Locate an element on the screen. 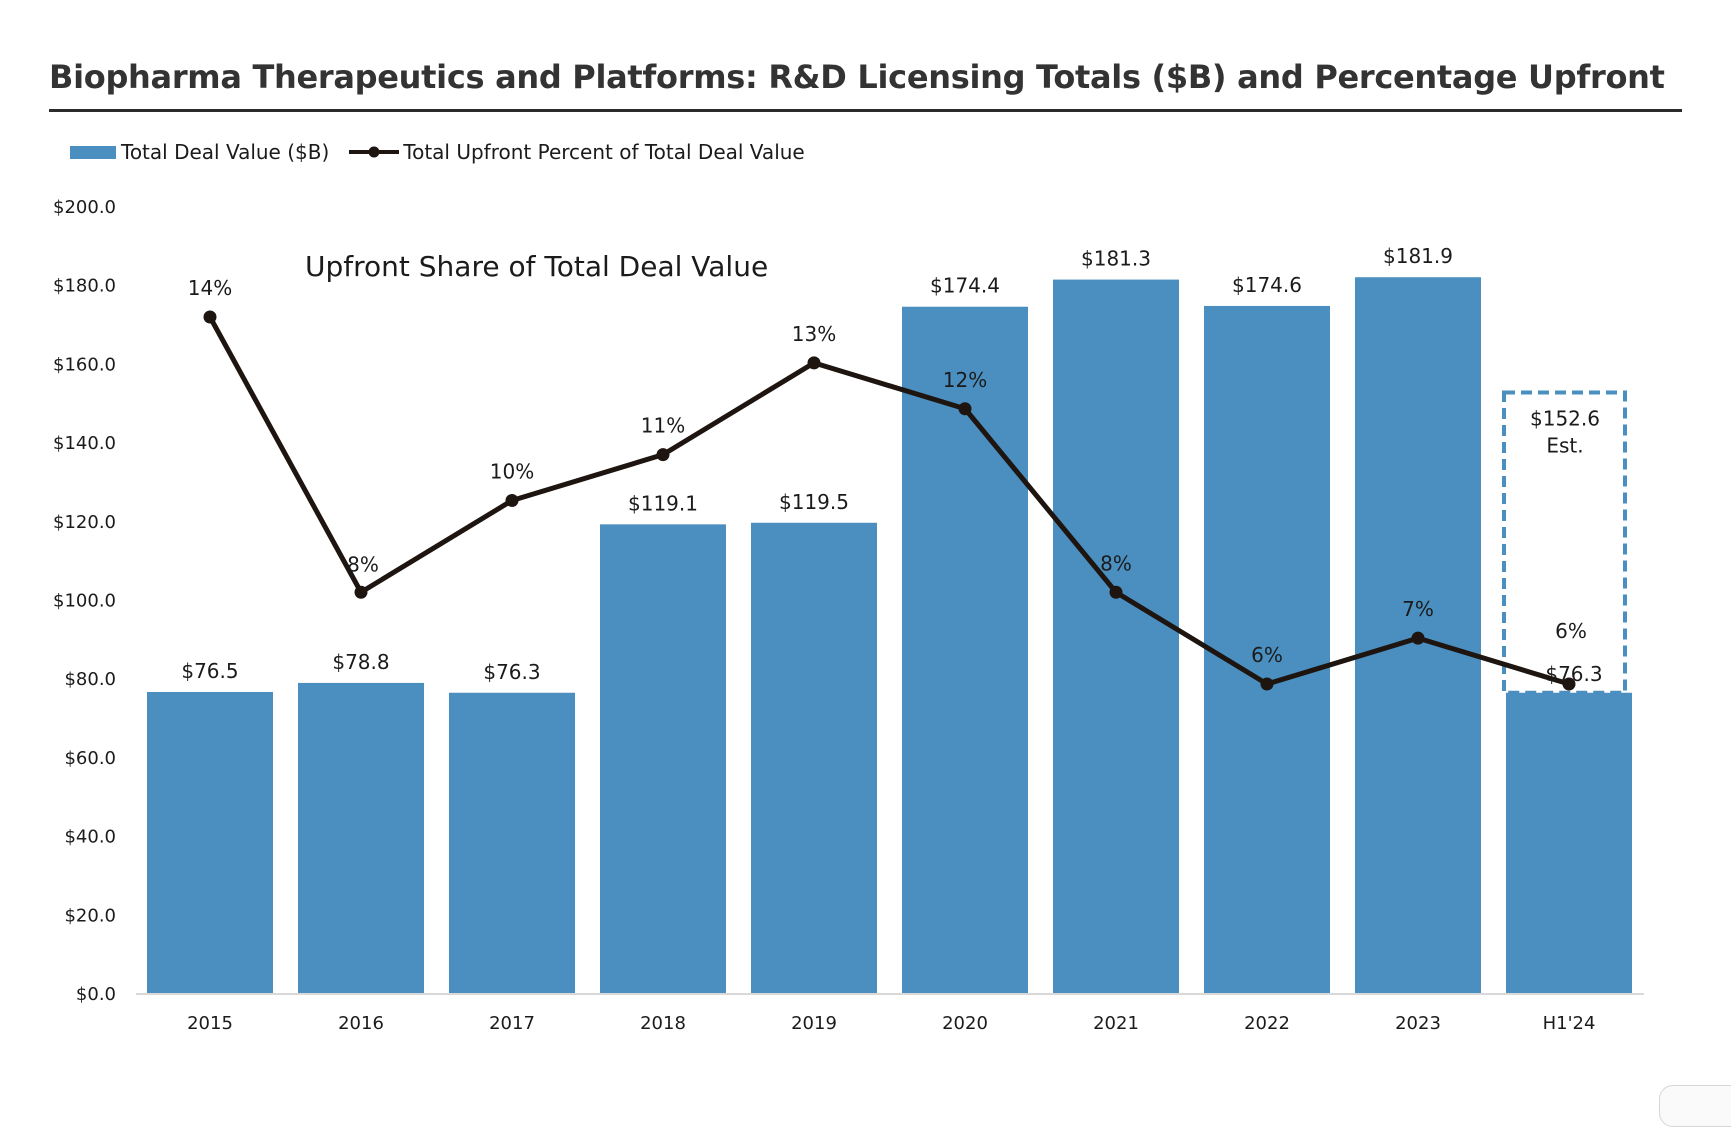 This screenshot has height=1127, width=1731. line-value-label: 10% is located at coordinates (512, 472).